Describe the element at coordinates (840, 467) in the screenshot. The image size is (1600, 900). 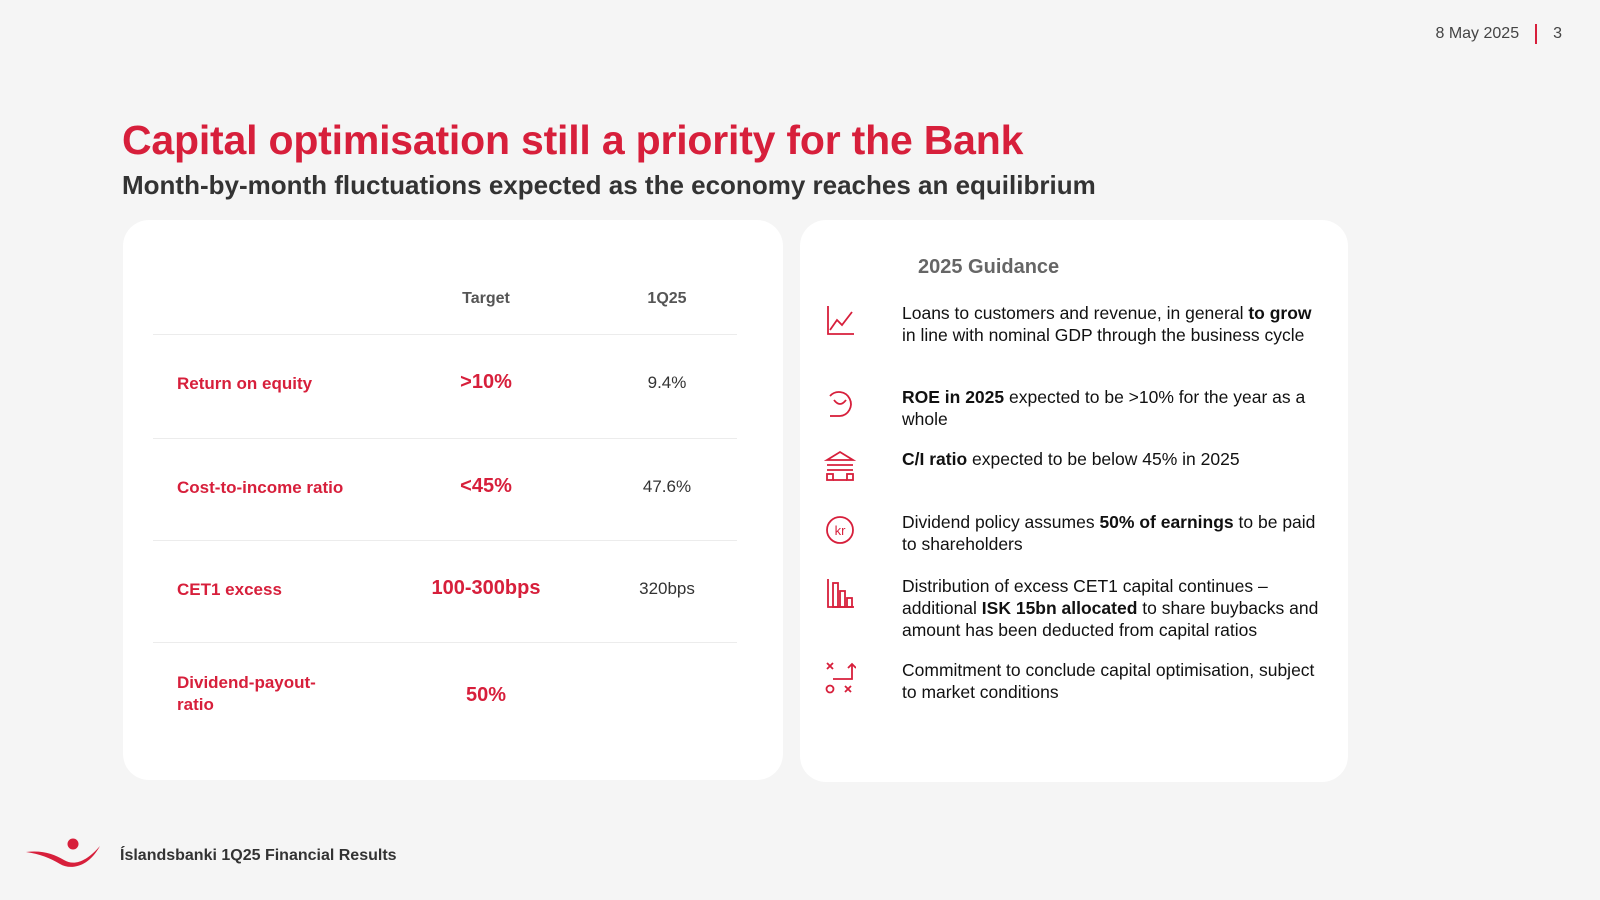
I see `bank-building-icon` at that location.